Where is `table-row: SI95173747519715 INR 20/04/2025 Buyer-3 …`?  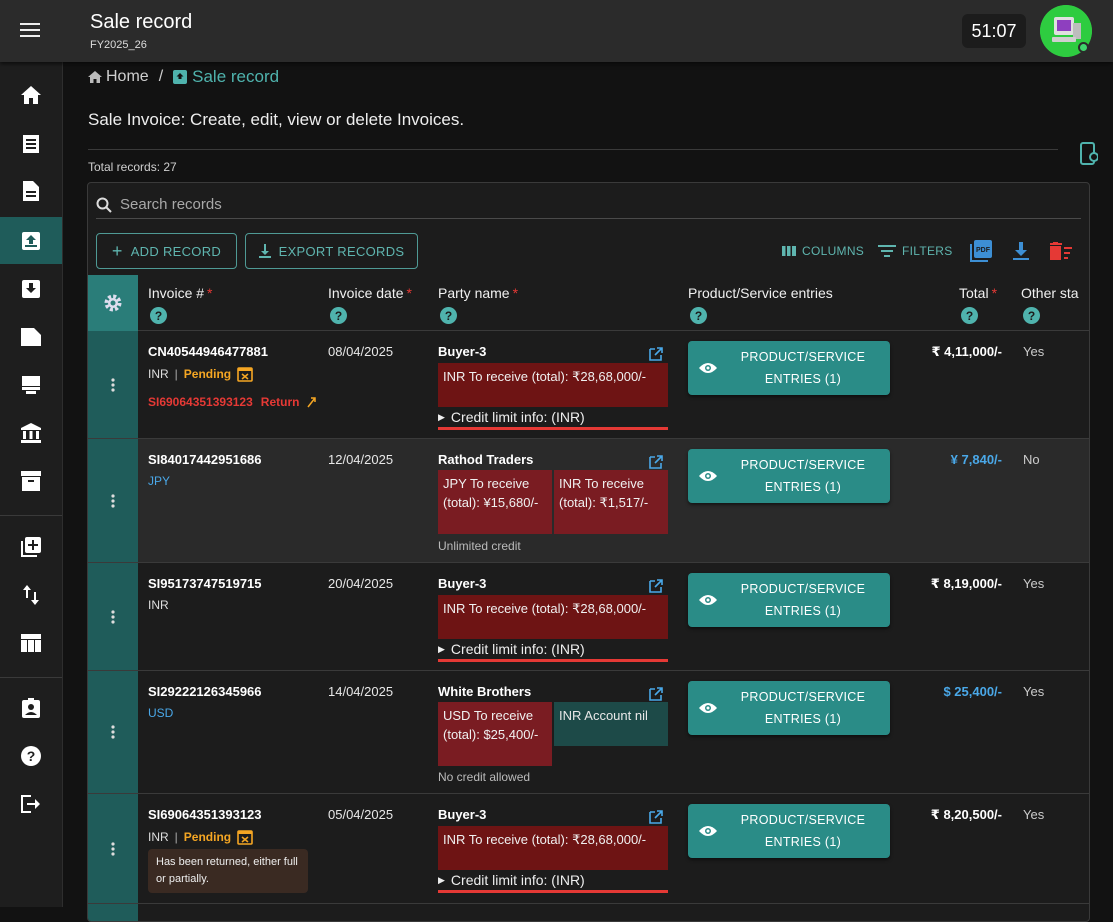 table-row: SI95173747519715 INR 20/04/2025 Buyer-3 … is located at coordinates (588, 617).